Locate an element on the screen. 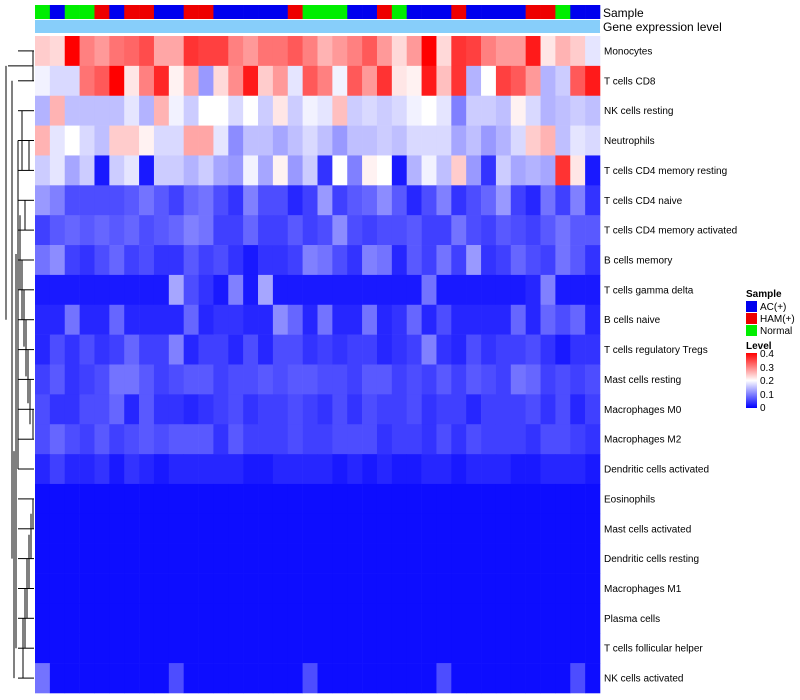 Image resolution: width=800 pixels, height=700 pixels. sample-annotation-bar is located at coordinates (318, 12).